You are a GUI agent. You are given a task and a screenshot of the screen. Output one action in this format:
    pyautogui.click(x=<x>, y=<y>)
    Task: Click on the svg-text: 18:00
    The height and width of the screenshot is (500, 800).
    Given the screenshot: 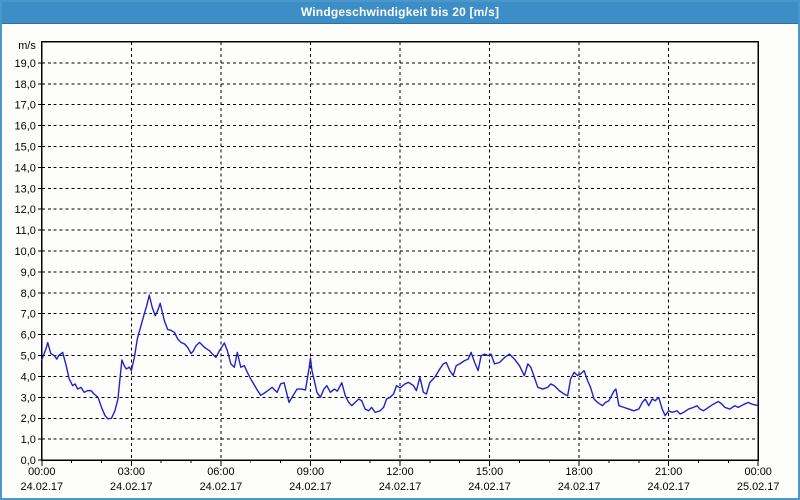 What is the action you would take?
    pyautogui.click(x=578, y=472)
    